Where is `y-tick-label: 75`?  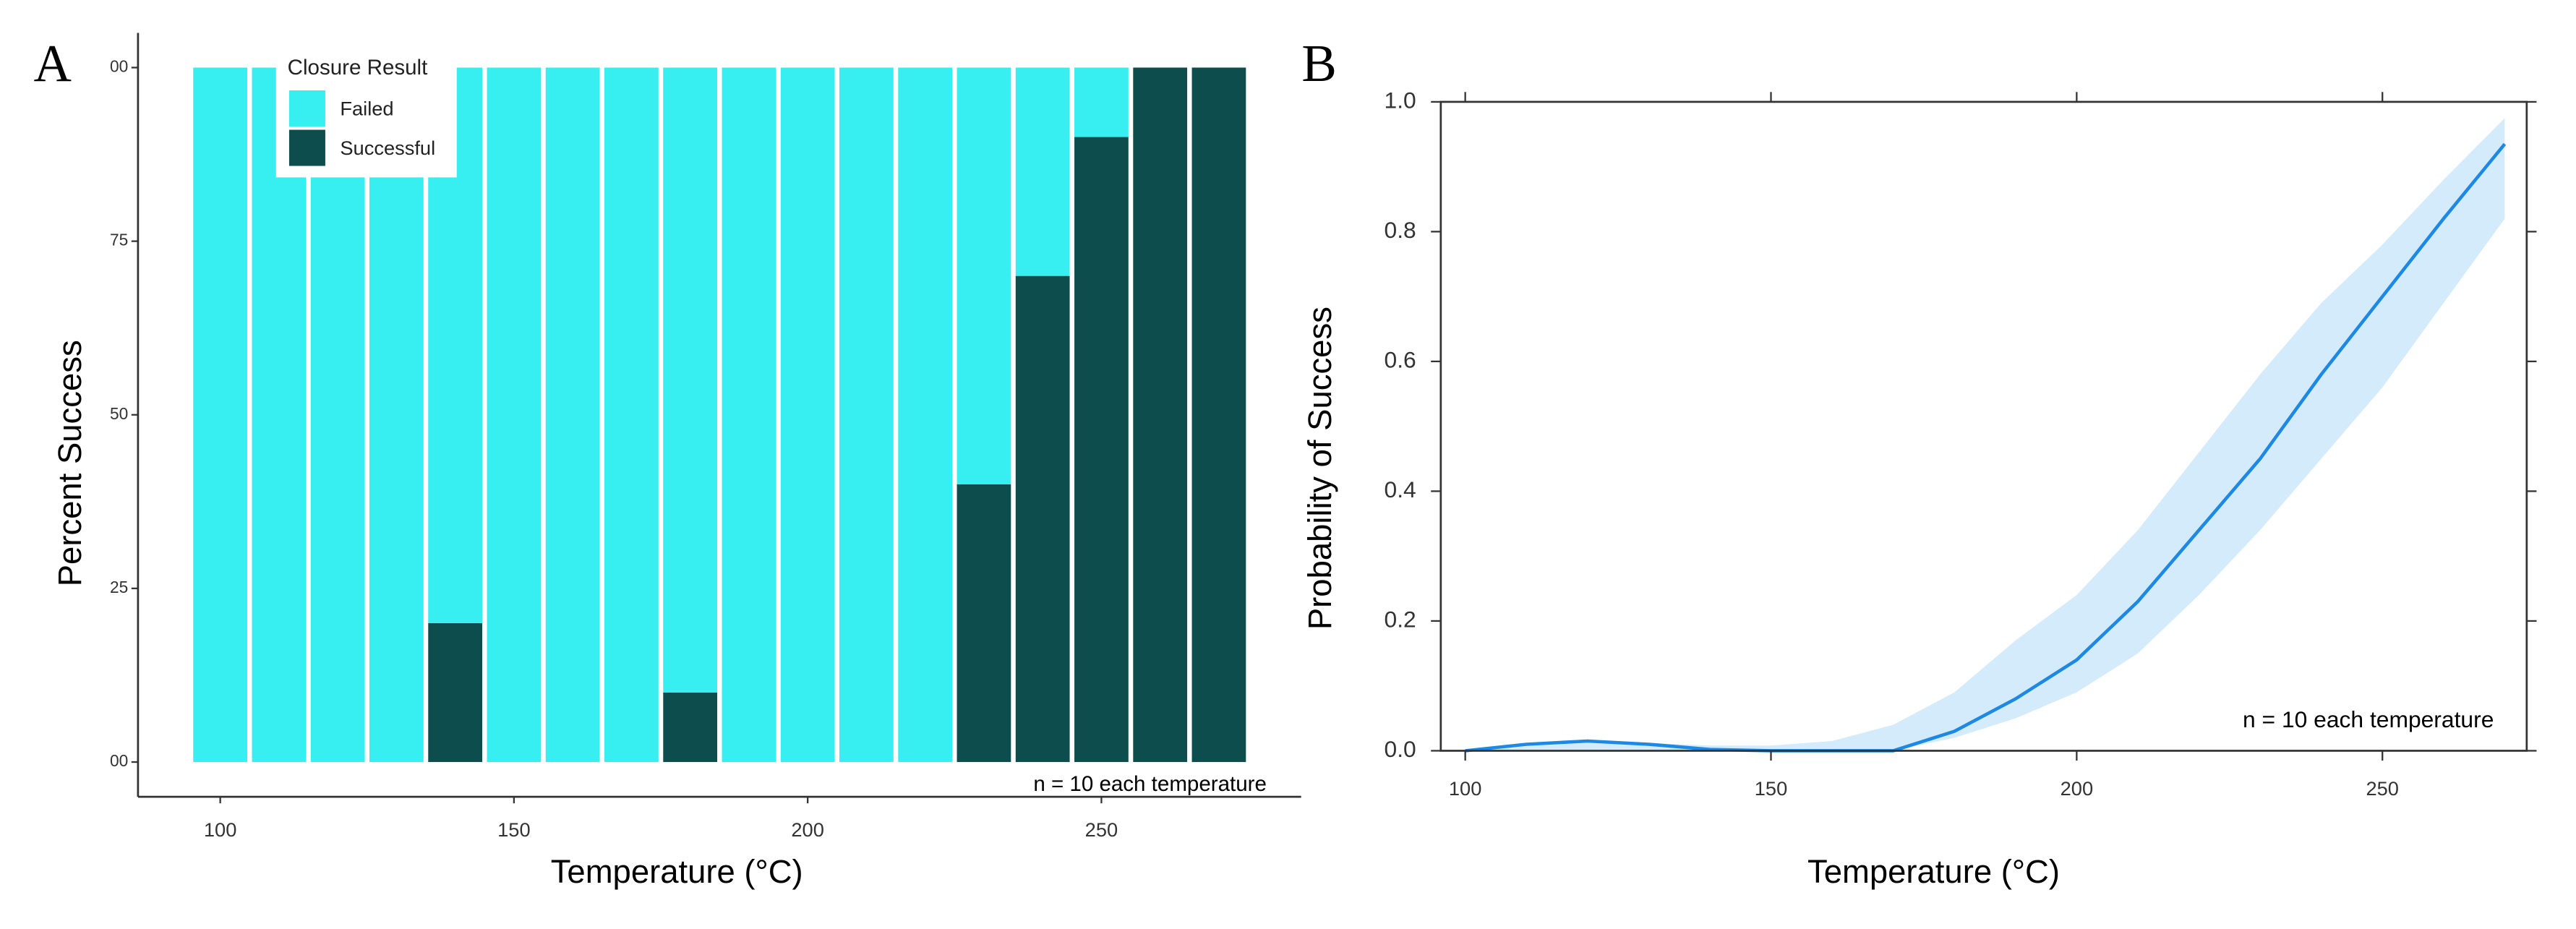 y-tick-label: 75 is located at coordinates (119, 240).